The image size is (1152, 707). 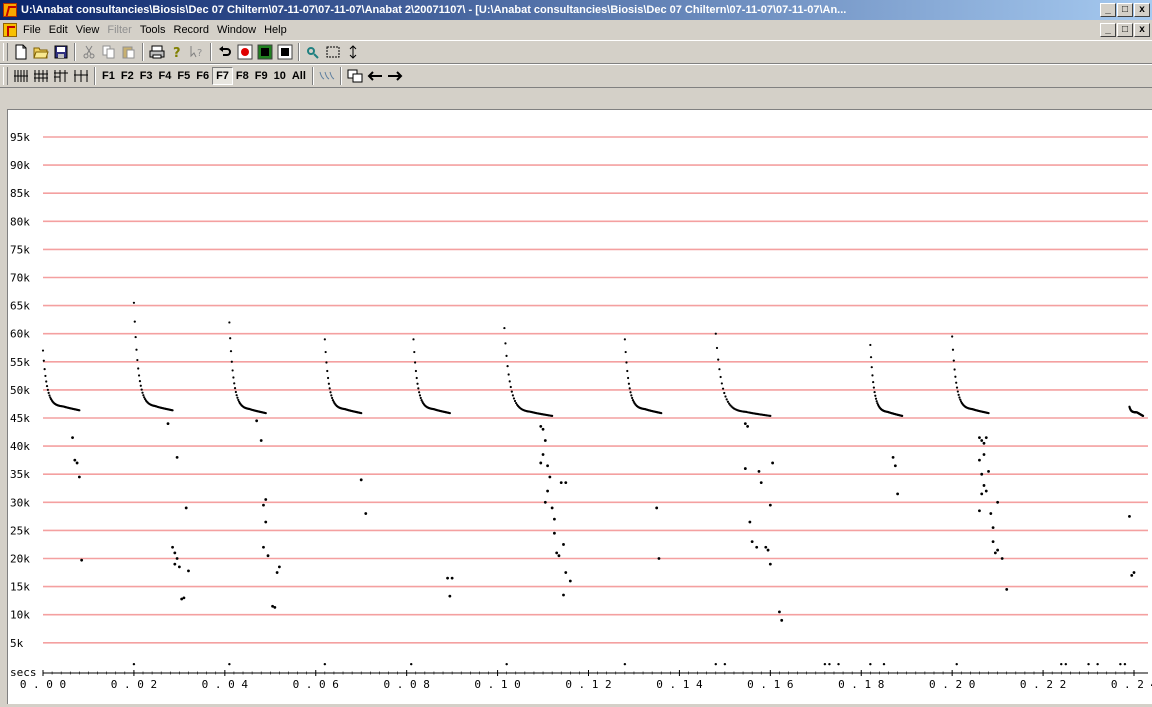 What do you see at coordinates (61, 52) in the screenshot?
I see `save-icon` at bounding box center [61, 52].